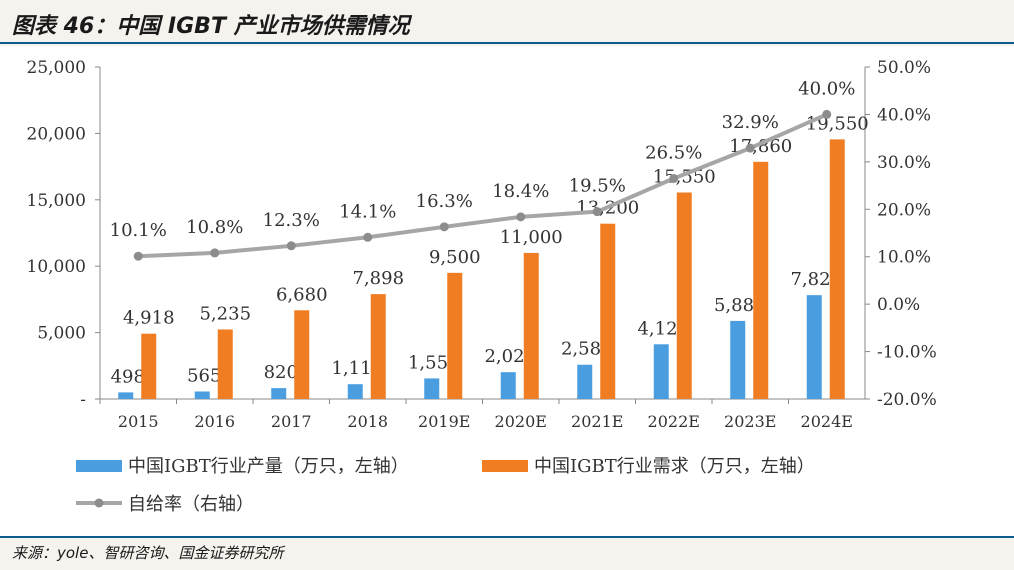  I want to click on source-note: 来源：yole、智研咨询、国金证券研究所, so click(148, 553).